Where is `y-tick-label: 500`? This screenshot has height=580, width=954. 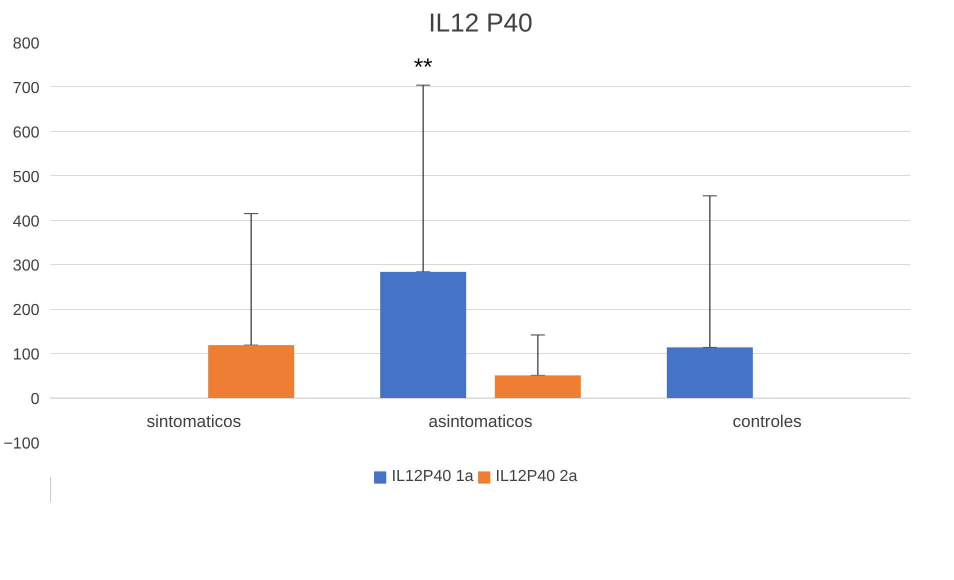 y-tick-label: 500 is located at coordinates (26, 177).